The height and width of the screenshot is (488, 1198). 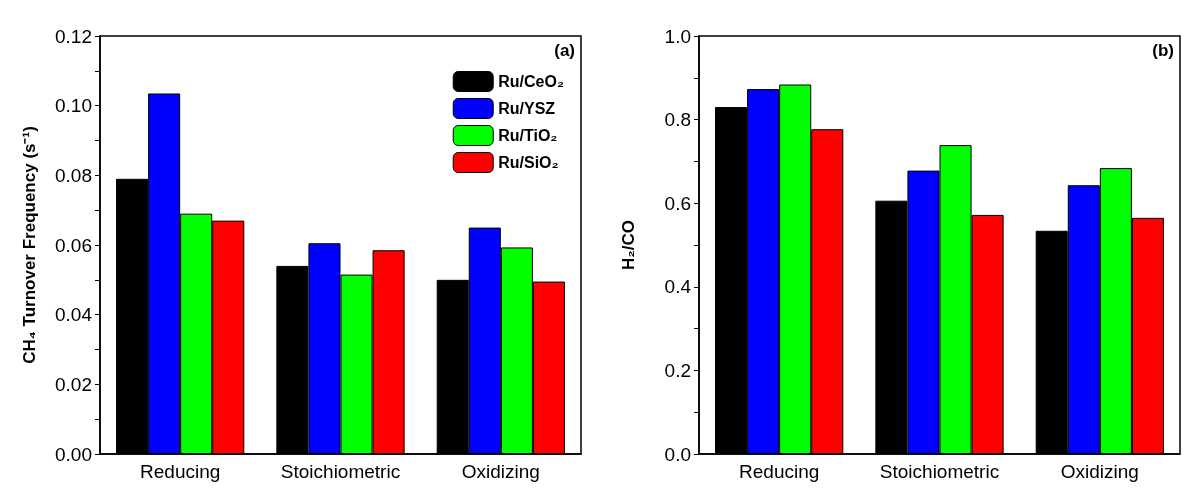 What do you see at coordinates (677, 36) in the screenshot?
I see `y-tick-label: 1.0` at bounding box center [677, 36].